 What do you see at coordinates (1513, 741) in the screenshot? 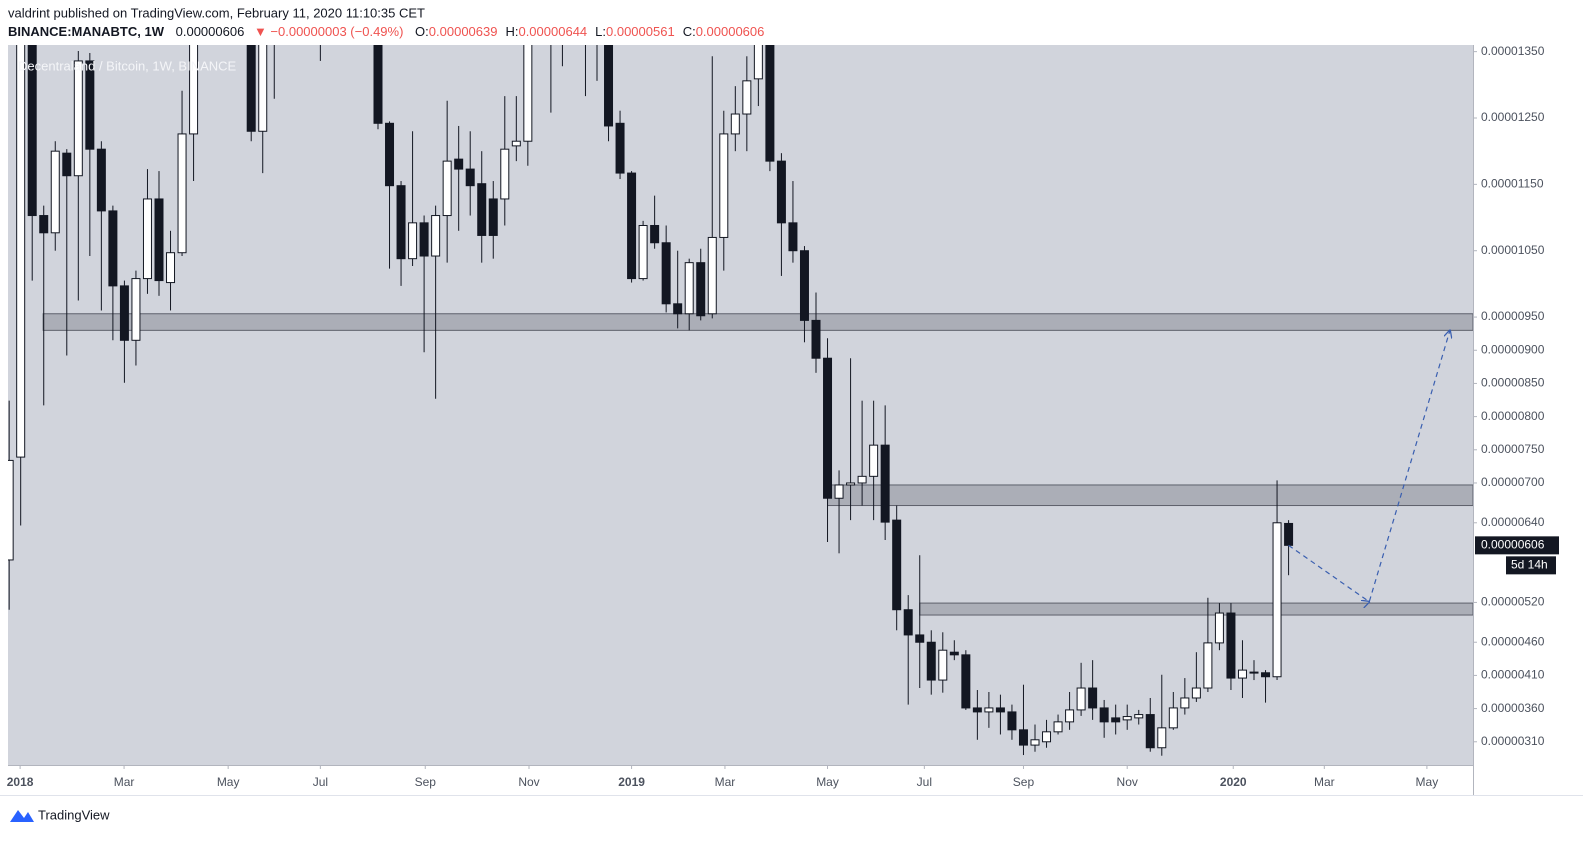
I see `y-tick-label: 0.00000310` at bounding box center [1513, 741].